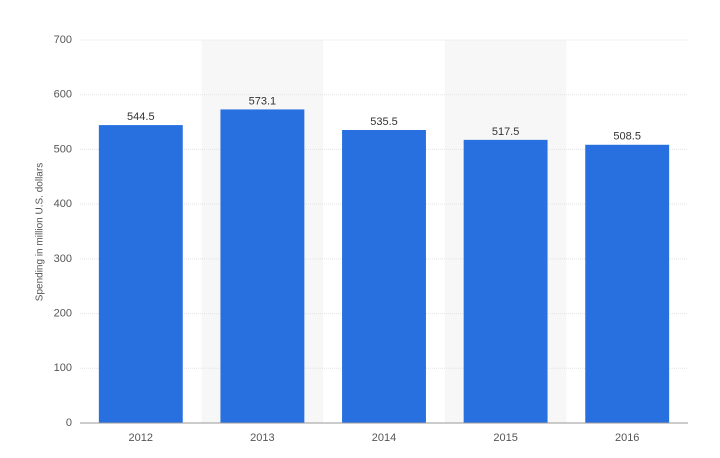 The image size is (720, 458). Describe the element at coordinates (384, 122) in the screenshot. I see `value-label: 535.5` at that location.